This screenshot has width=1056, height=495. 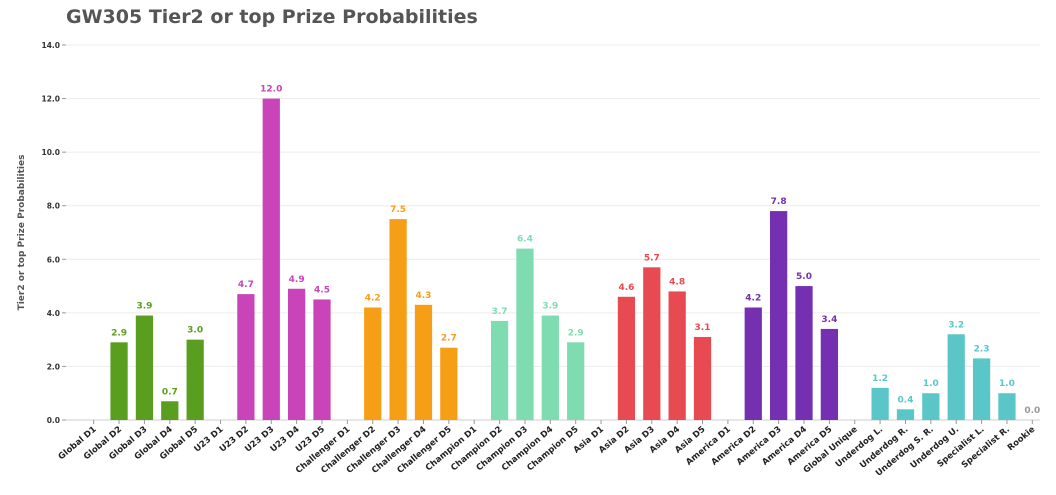 I want to click on data-label: 3.2, so click(x=956, y=325).